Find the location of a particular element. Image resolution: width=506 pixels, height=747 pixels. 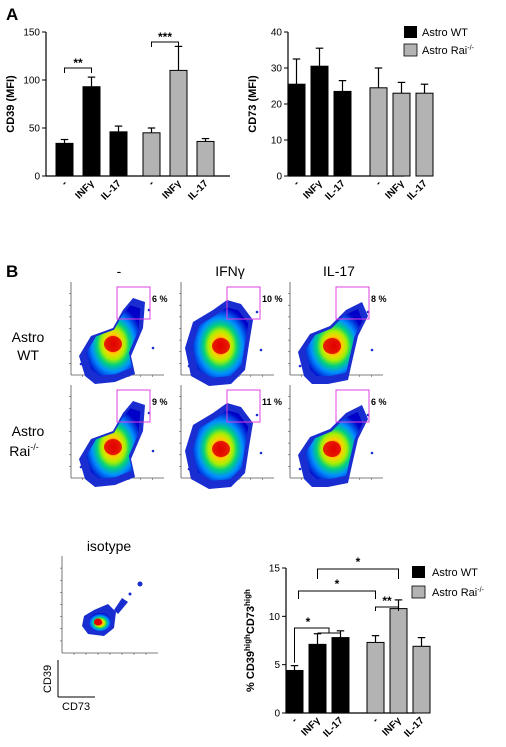

flow-plot: 6 % is located at coordinates (337, 436).